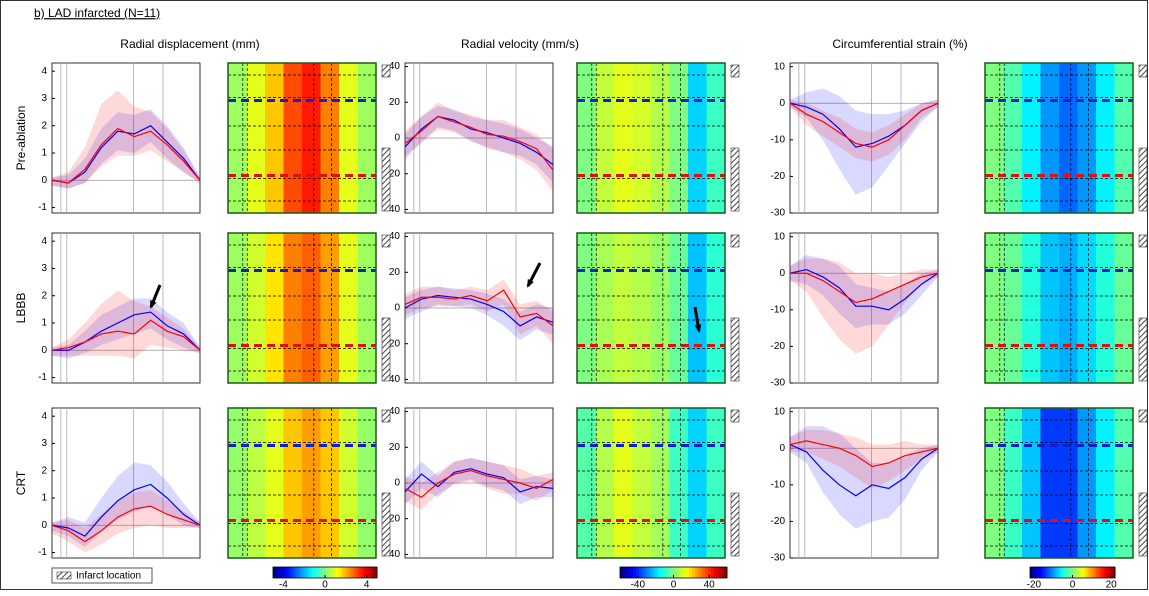  What do you see at coordinates (778, 213) in the screenshot?
I see `y-tick-label: -30` at bounding box center [778, 213].